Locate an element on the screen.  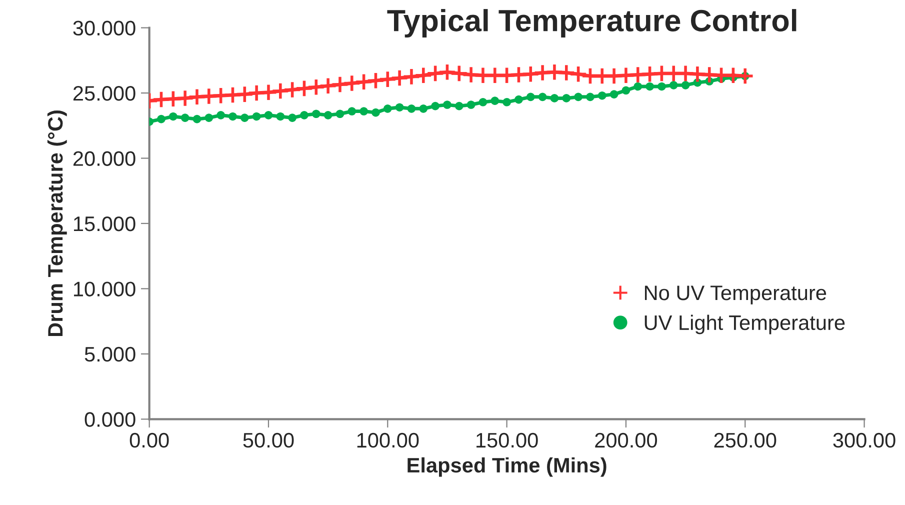
x-tick-label: 250.00 is located at coordinates (745, 440).